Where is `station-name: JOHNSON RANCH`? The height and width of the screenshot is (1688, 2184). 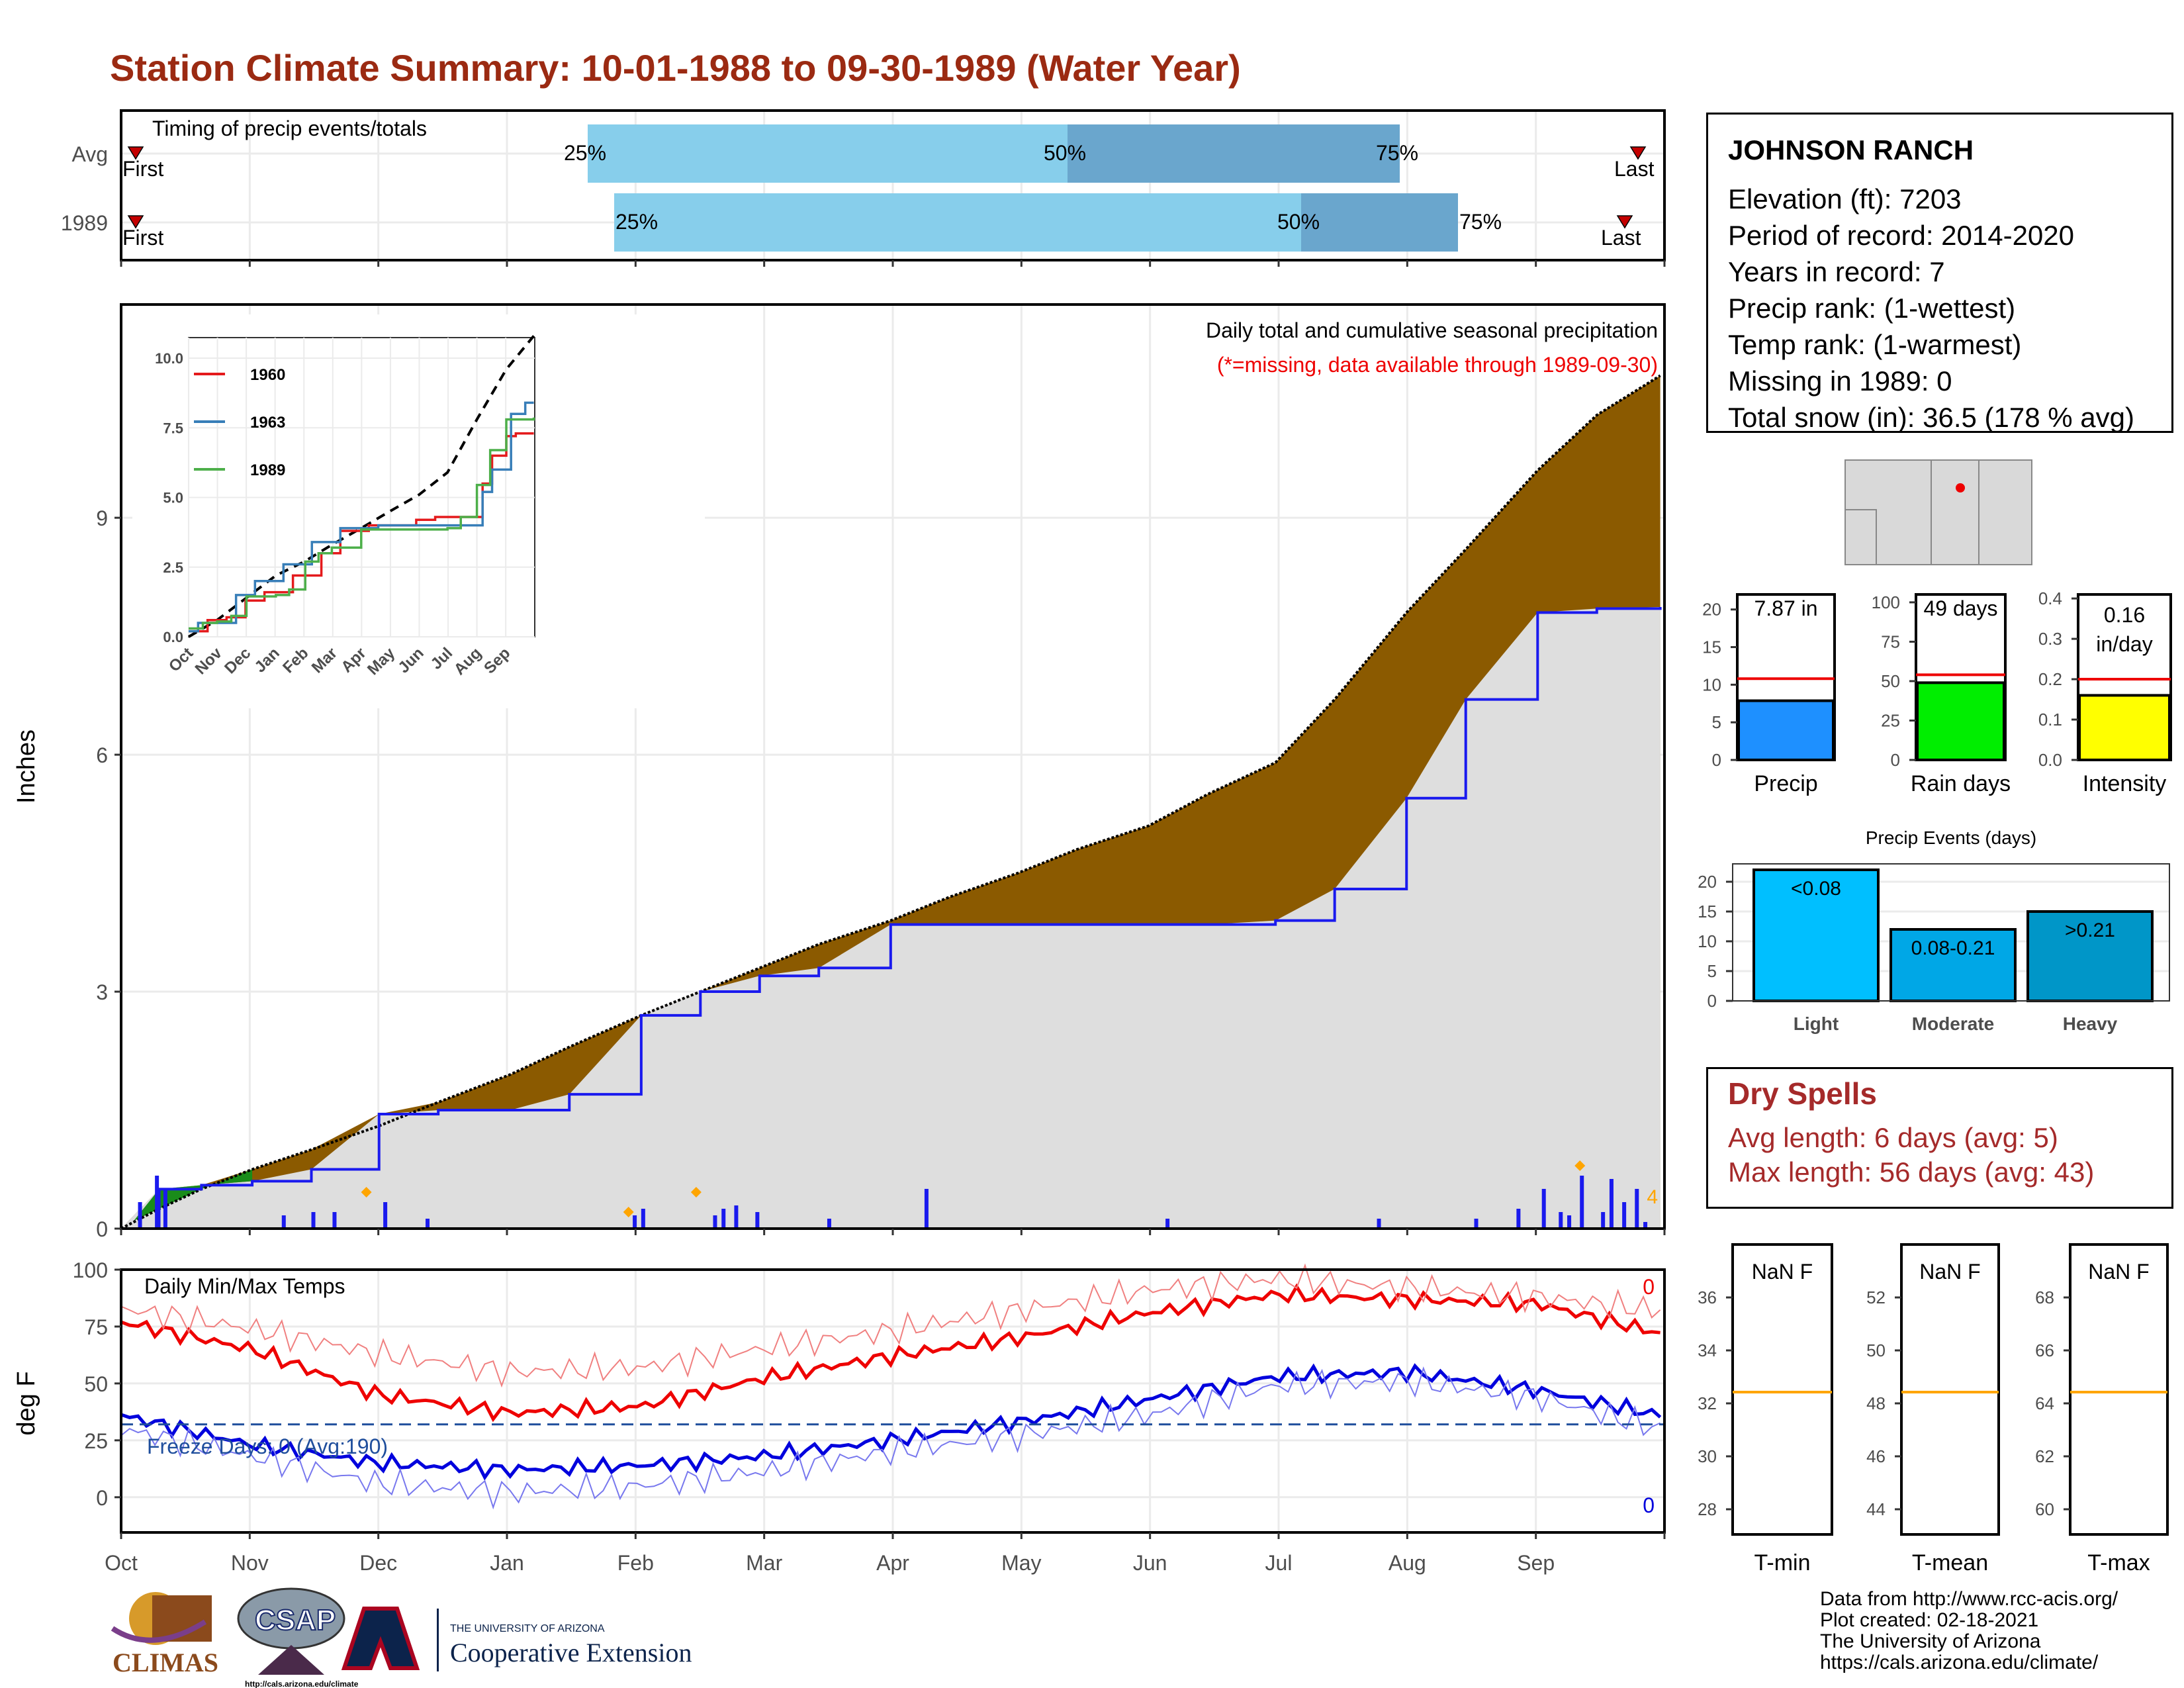 station-name: JOHNSON RANCH is located at coordinates (1851, 149).